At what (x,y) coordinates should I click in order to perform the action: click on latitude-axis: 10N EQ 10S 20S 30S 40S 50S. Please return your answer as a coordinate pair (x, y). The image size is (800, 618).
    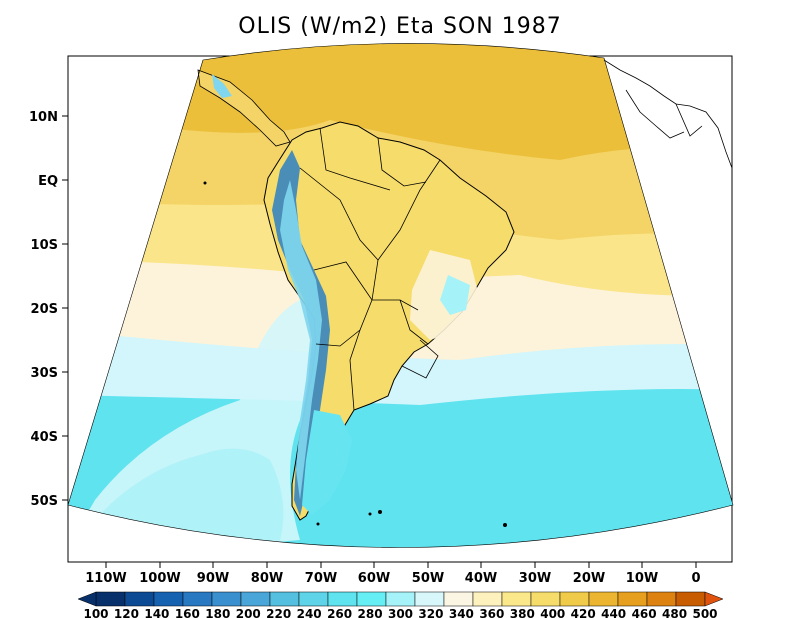
    Looking at the image, I should click on (48, 309).